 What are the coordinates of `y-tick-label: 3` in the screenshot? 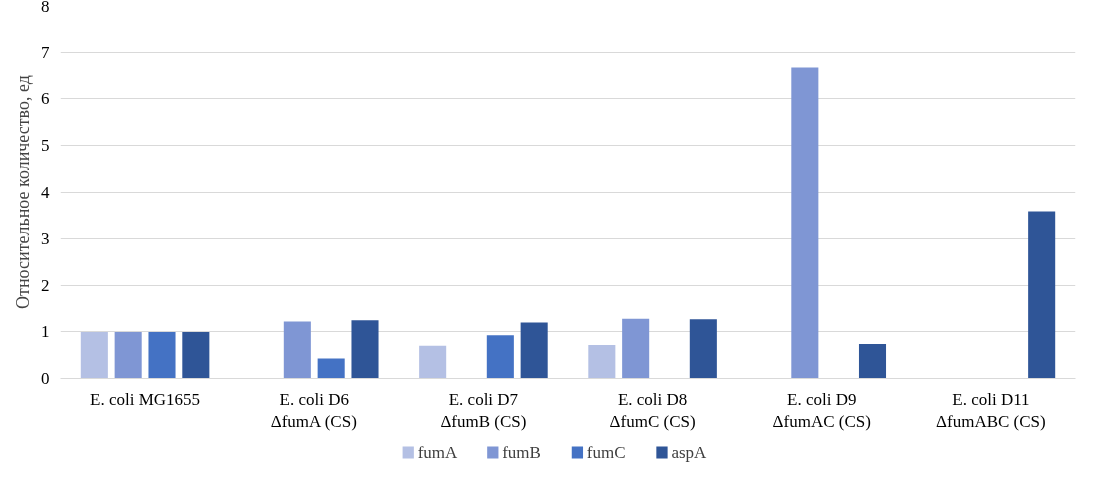 It's located at (45, 239).